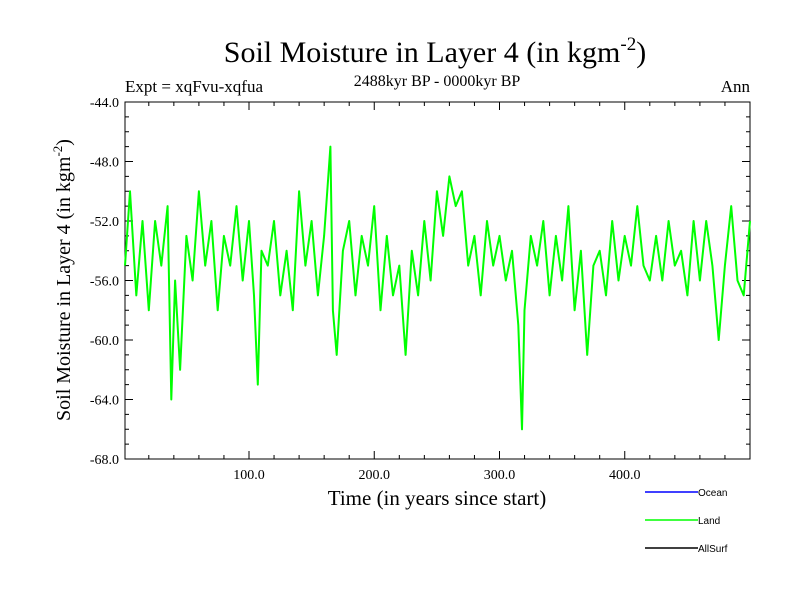 Image resolution: width=800 pixels, height=600 pixels. What do you see at coordinates (104, 282) in the screenshot?
I see `y-tick-label: -56.0` at bounding box center [104, 282].